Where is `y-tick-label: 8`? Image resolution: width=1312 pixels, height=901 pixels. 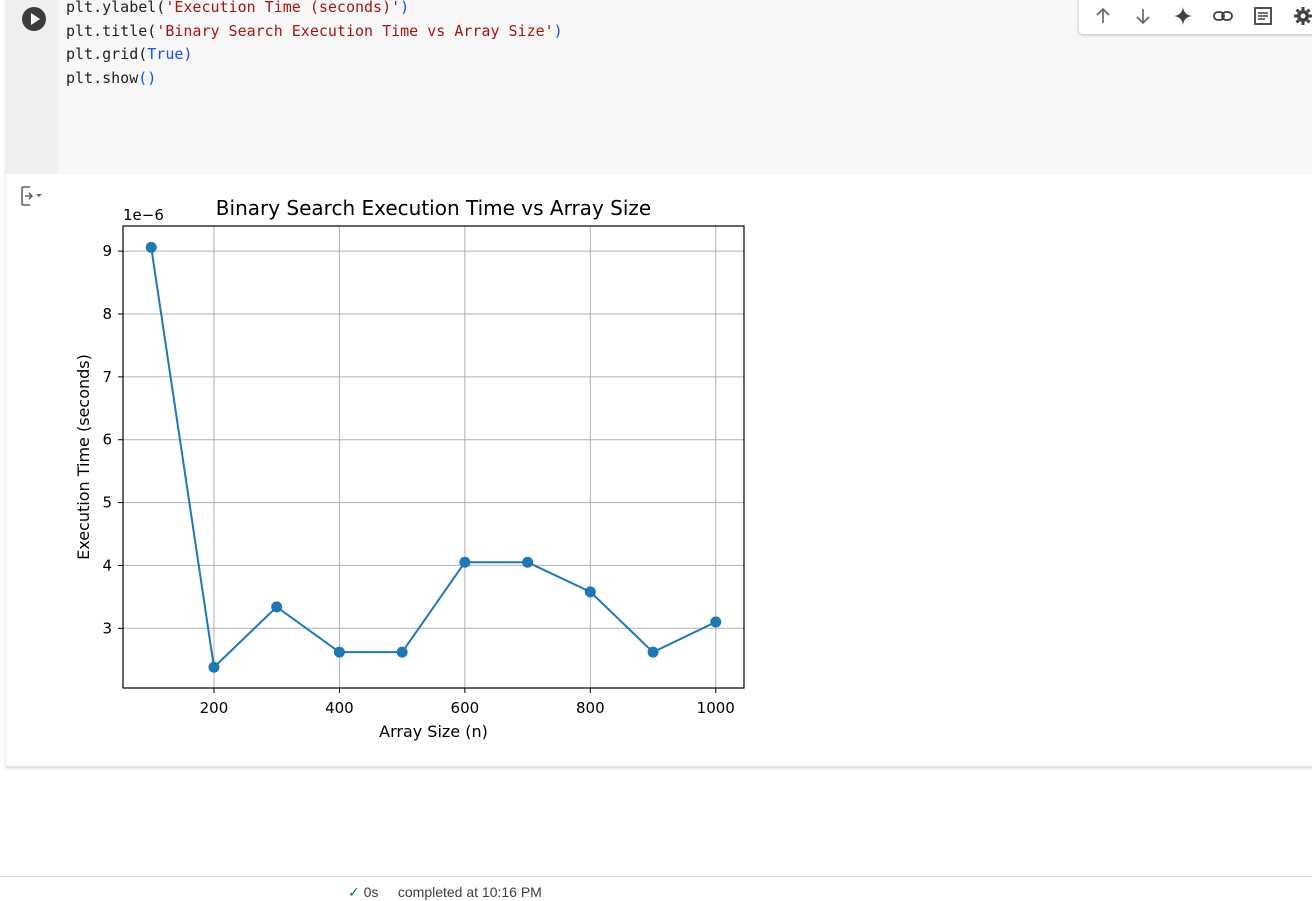
y-tick-label: 8 is located at coordinates (107, 314).